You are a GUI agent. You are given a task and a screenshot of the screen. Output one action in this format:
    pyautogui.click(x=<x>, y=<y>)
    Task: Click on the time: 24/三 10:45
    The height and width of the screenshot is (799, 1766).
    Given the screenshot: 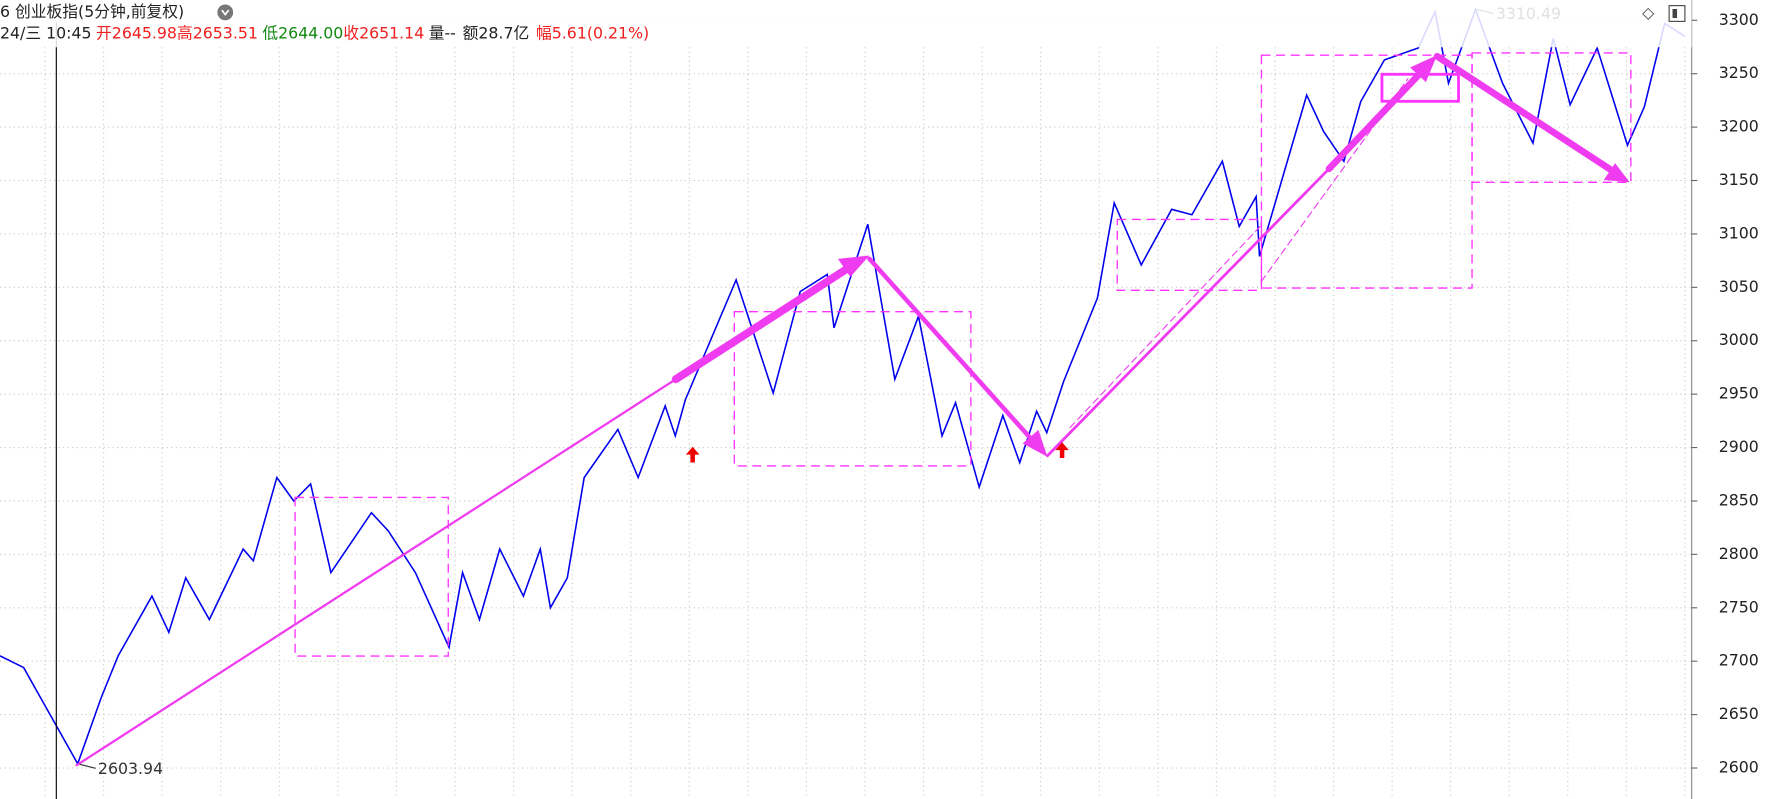 What is the action you would take?
    pyautogui.click(x=46, y=32)
    